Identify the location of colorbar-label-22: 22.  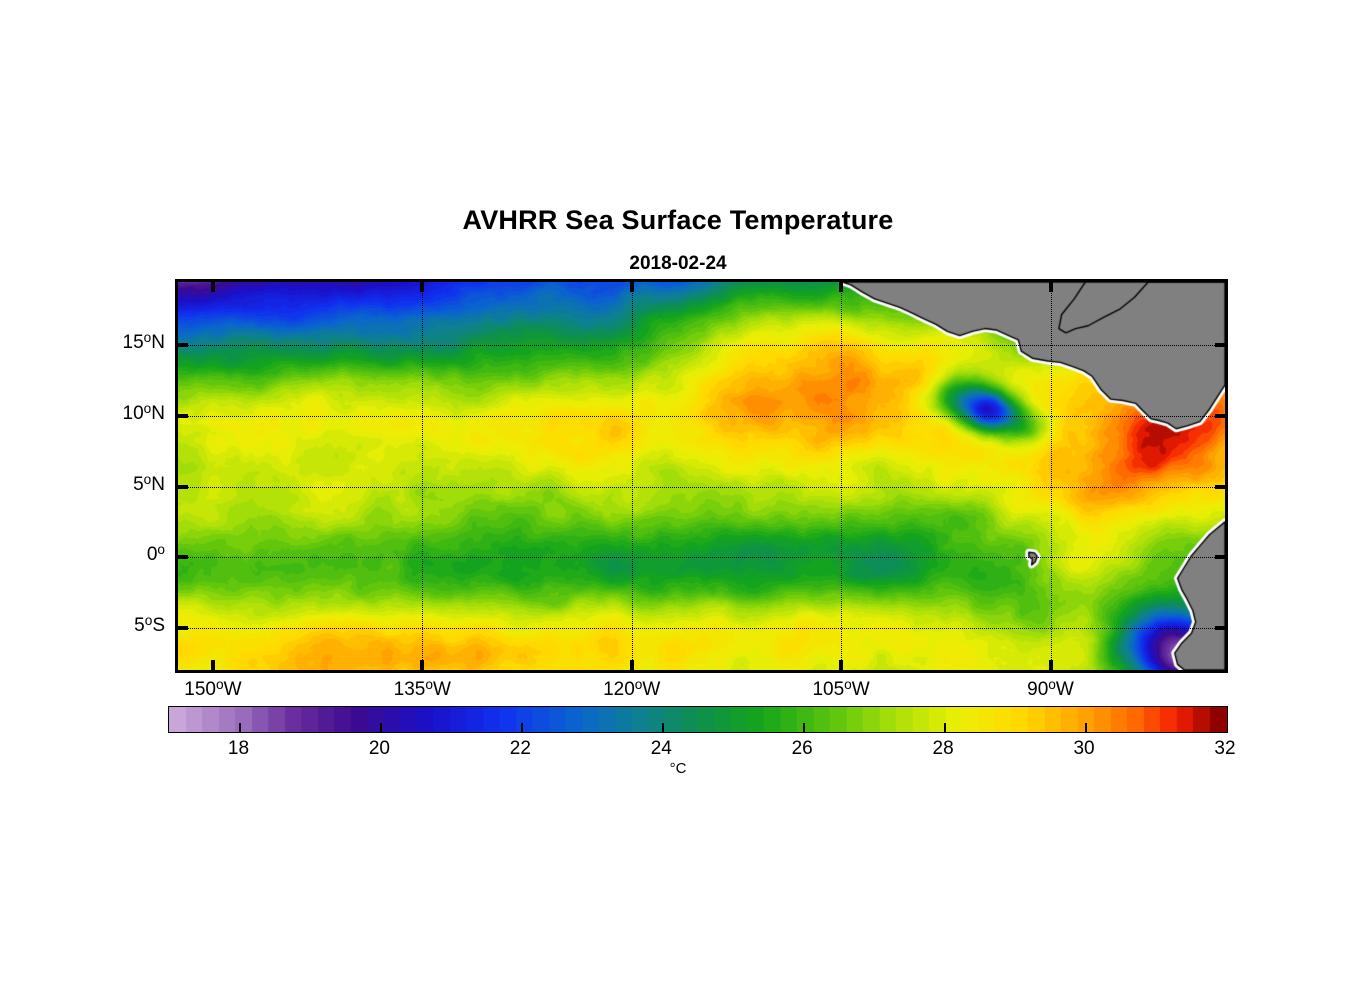
(520, 748).